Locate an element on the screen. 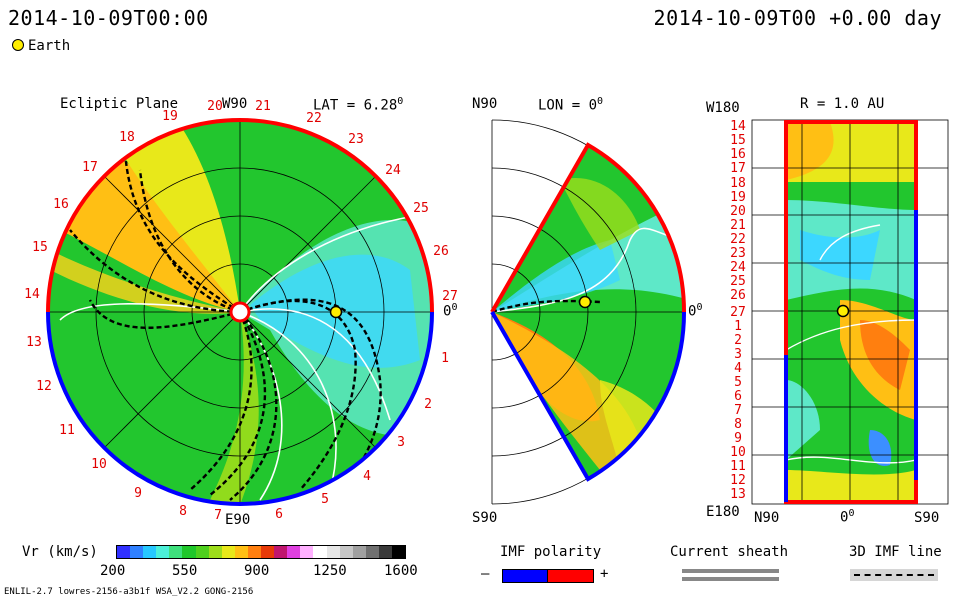 Image resolution: width=960 pixels, height=600 pixels. sector-label: 4 is located at coordinates (367, 476).